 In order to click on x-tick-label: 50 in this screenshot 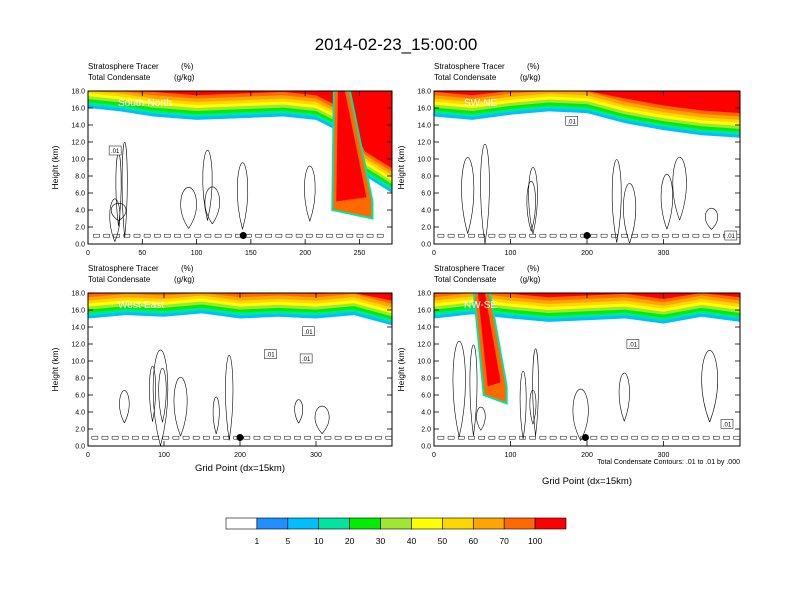, I will do `click(142, 253)`.